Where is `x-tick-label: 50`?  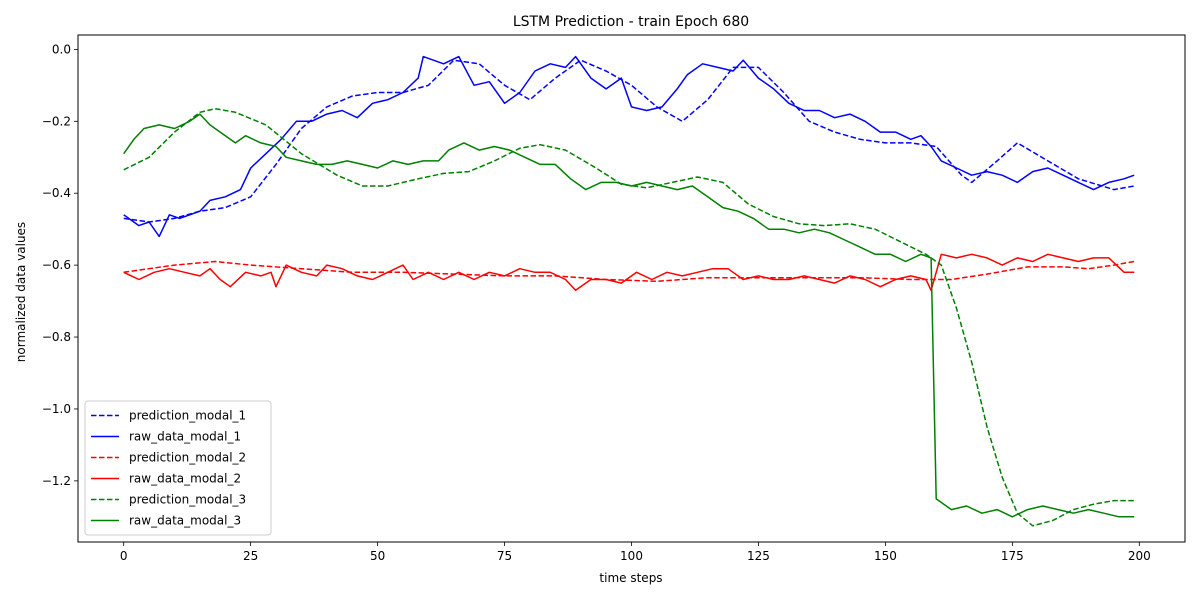
x-tick-label: 50 is located at coordinates (377, 556).